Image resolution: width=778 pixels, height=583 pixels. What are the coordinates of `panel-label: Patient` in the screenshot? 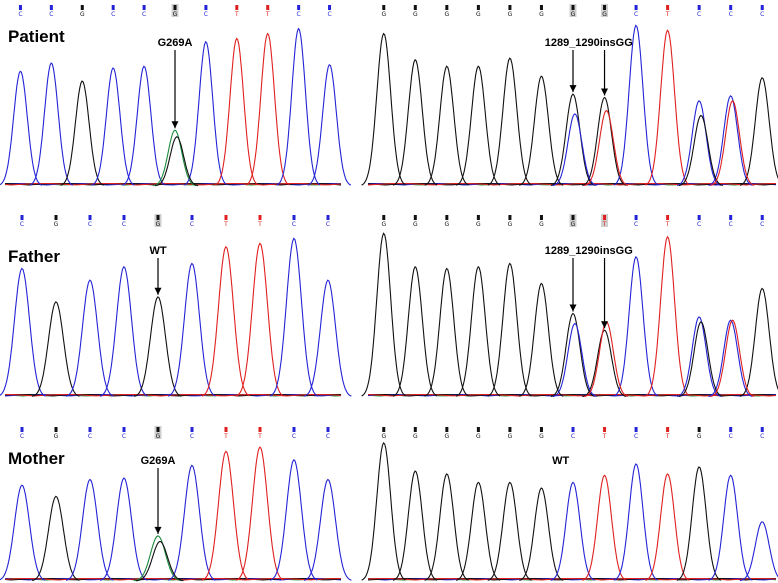 It's located at (36, 36).